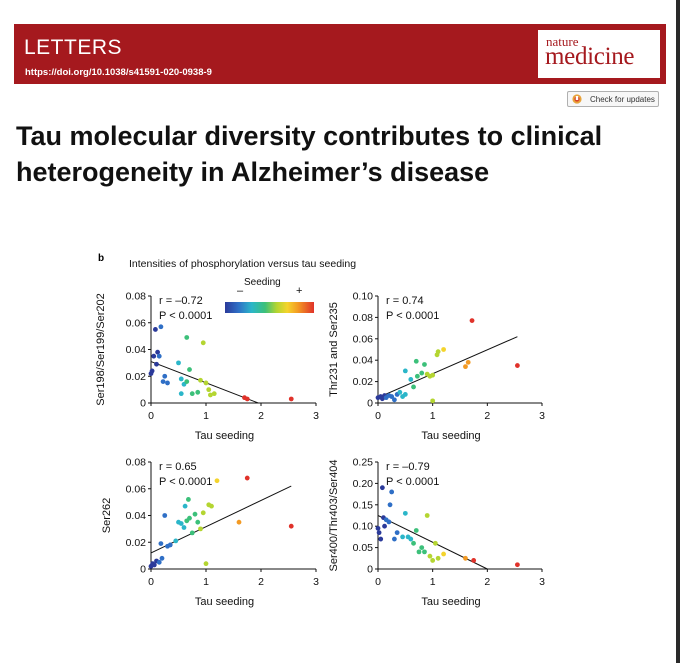 The height and width of the screenshot is (663, 680). What do you see at coordinates (405, 301) in the screenshot?
I see `stat-r-label: r = 0.74` at bounding box center [405, 301].